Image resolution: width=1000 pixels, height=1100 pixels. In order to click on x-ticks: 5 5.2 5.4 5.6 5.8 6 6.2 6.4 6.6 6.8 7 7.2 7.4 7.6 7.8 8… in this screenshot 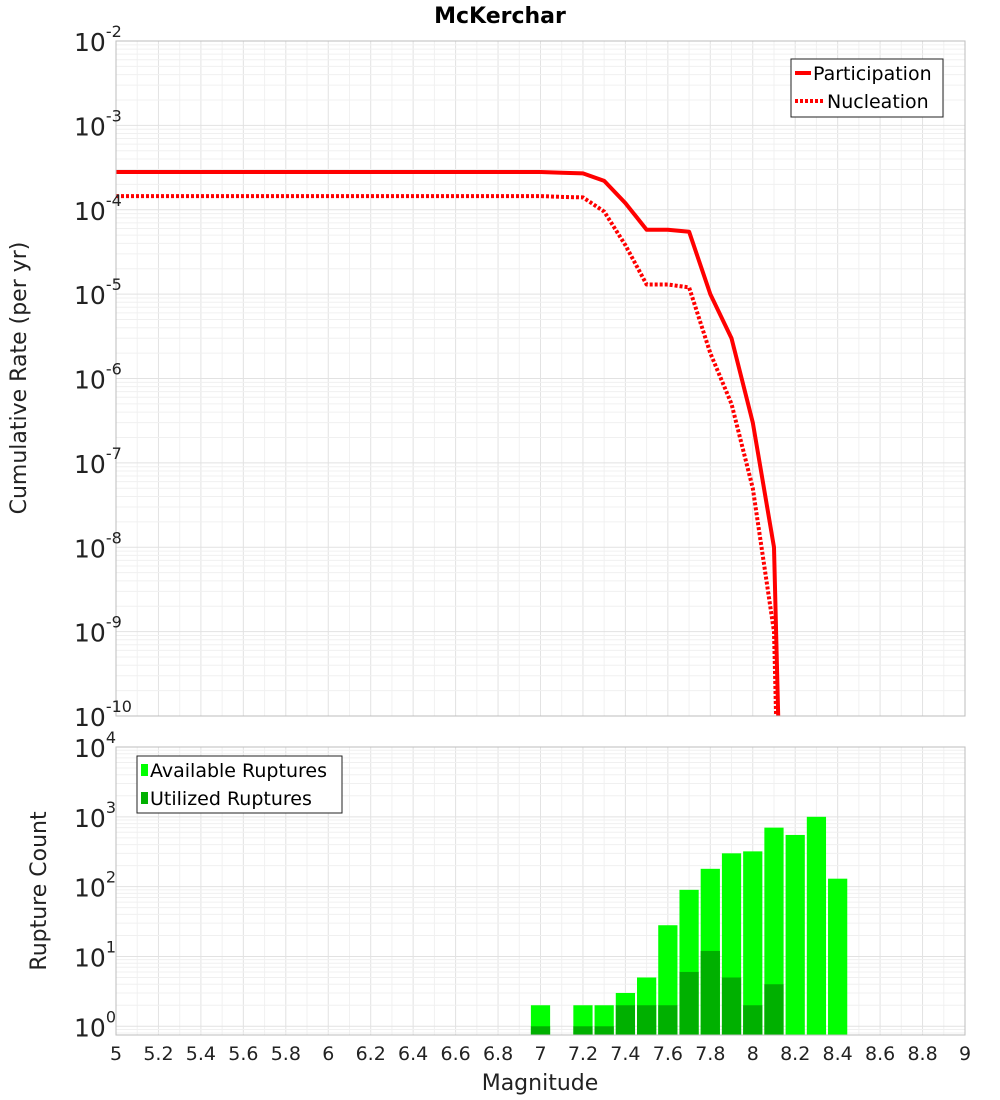, I will do `click(540, 1054)`.